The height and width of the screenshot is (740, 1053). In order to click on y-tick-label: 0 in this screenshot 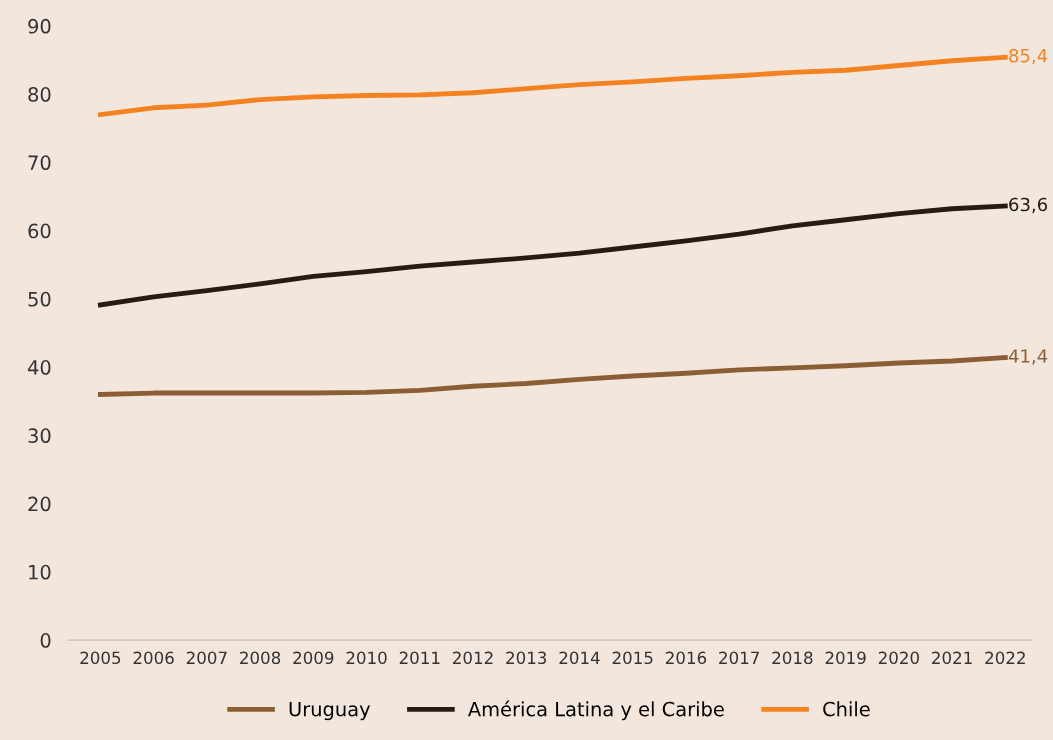, I will do `click(45, 640)`.